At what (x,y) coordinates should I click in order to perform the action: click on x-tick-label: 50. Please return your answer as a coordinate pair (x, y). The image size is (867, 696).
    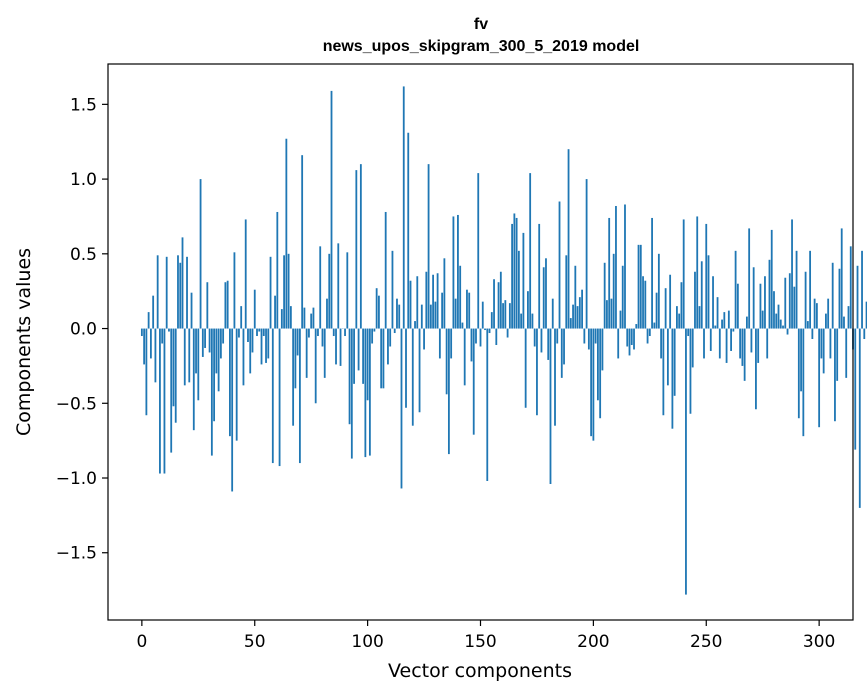
    Looking at the image, I should click on (255, 642).